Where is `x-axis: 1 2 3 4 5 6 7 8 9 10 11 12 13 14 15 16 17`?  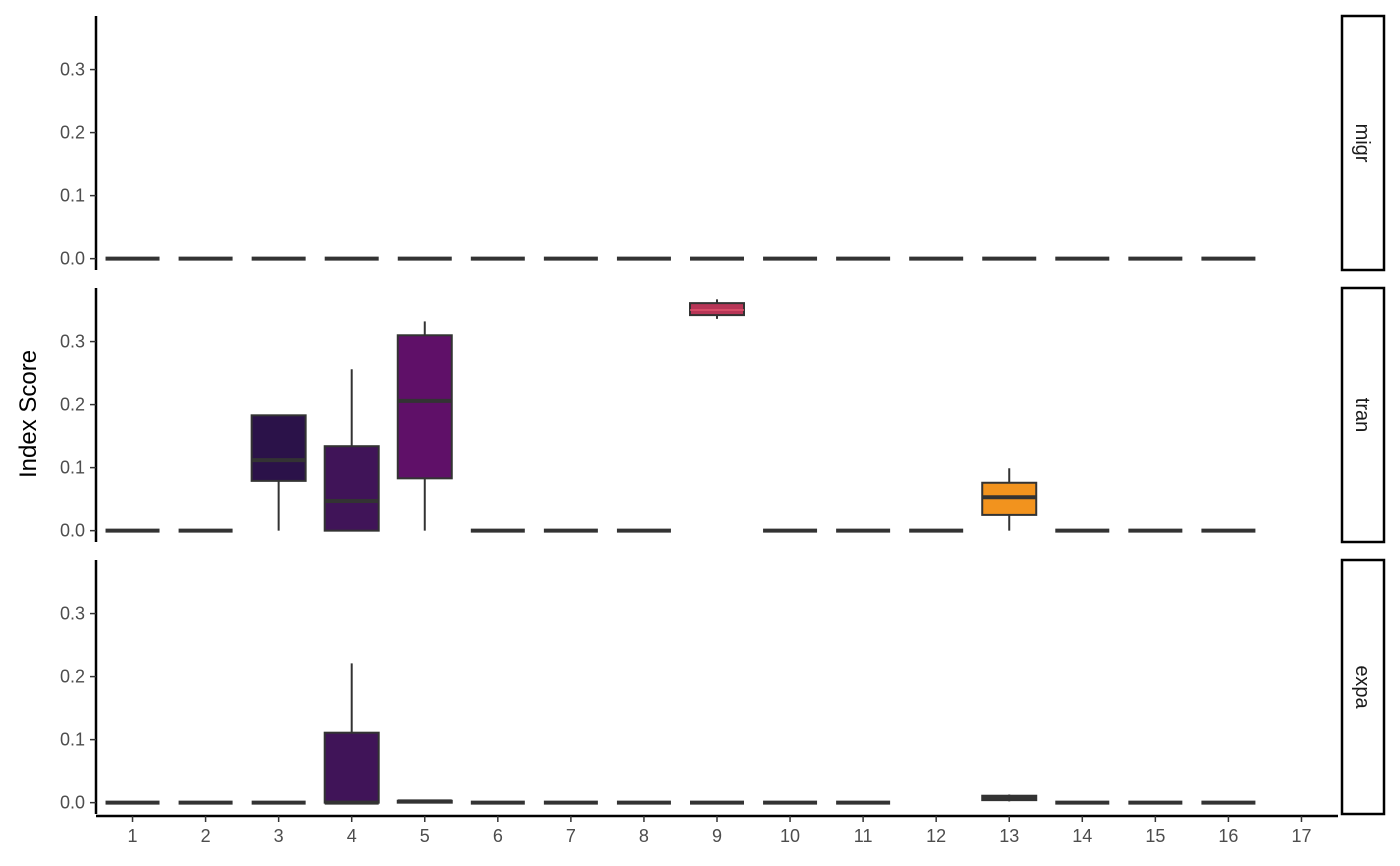
x-axis: 1 2 3 4 5 6 7 8 9 10 11 12 13 14 15 16 17 is located at coordinates (717, 830).